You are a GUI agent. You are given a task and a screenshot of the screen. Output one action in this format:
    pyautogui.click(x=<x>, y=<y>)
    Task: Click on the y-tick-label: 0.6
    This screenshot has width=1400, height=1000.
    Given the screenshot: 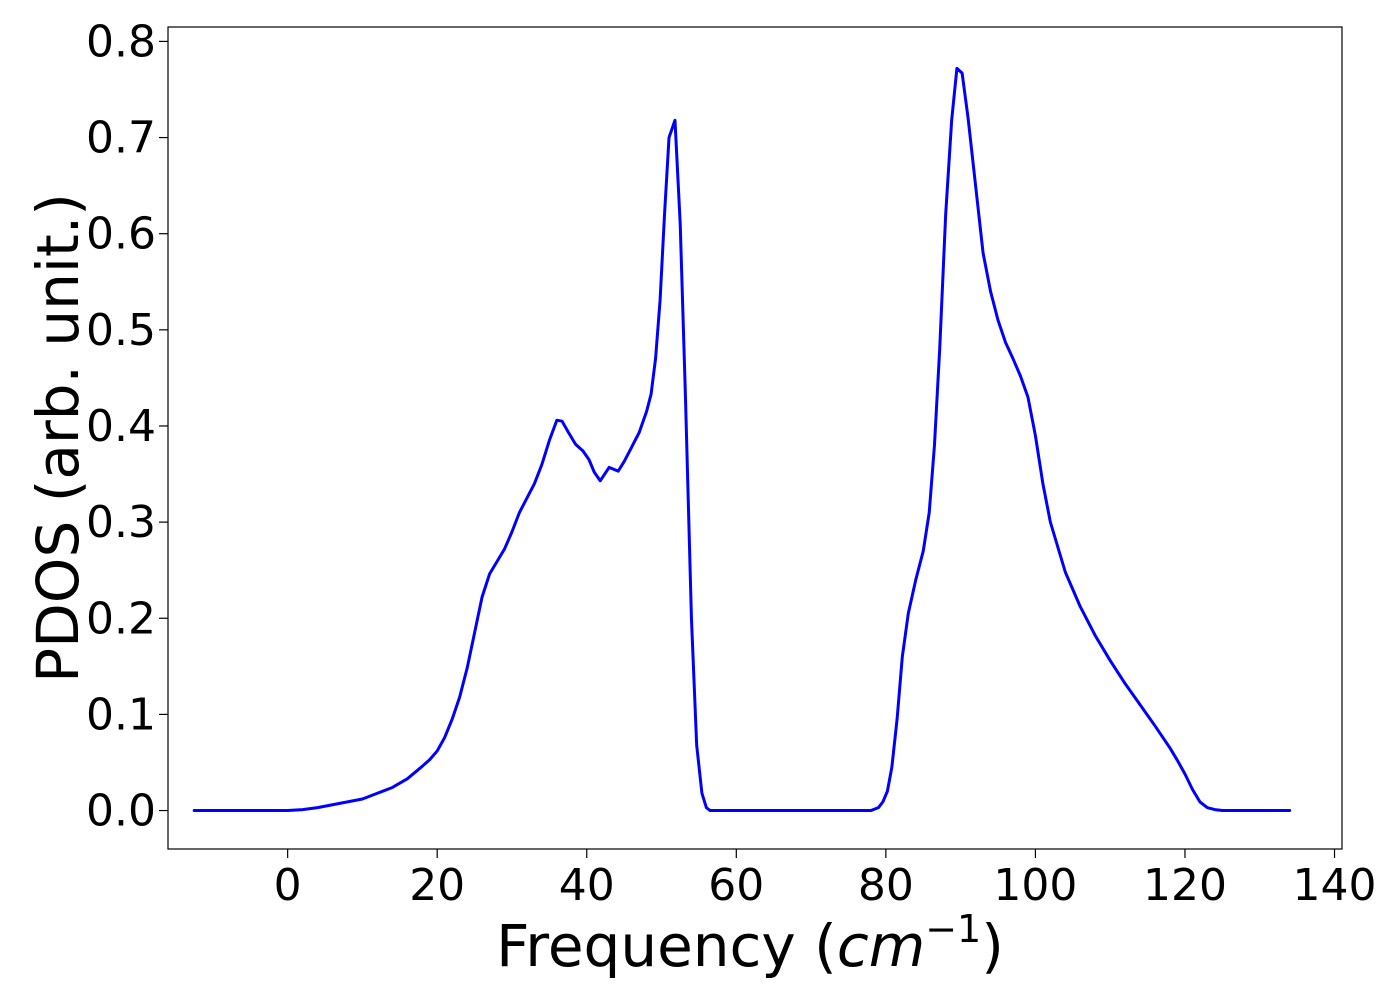 What is the action you would take?
    pyautogui.click(x=121, y=234)
    